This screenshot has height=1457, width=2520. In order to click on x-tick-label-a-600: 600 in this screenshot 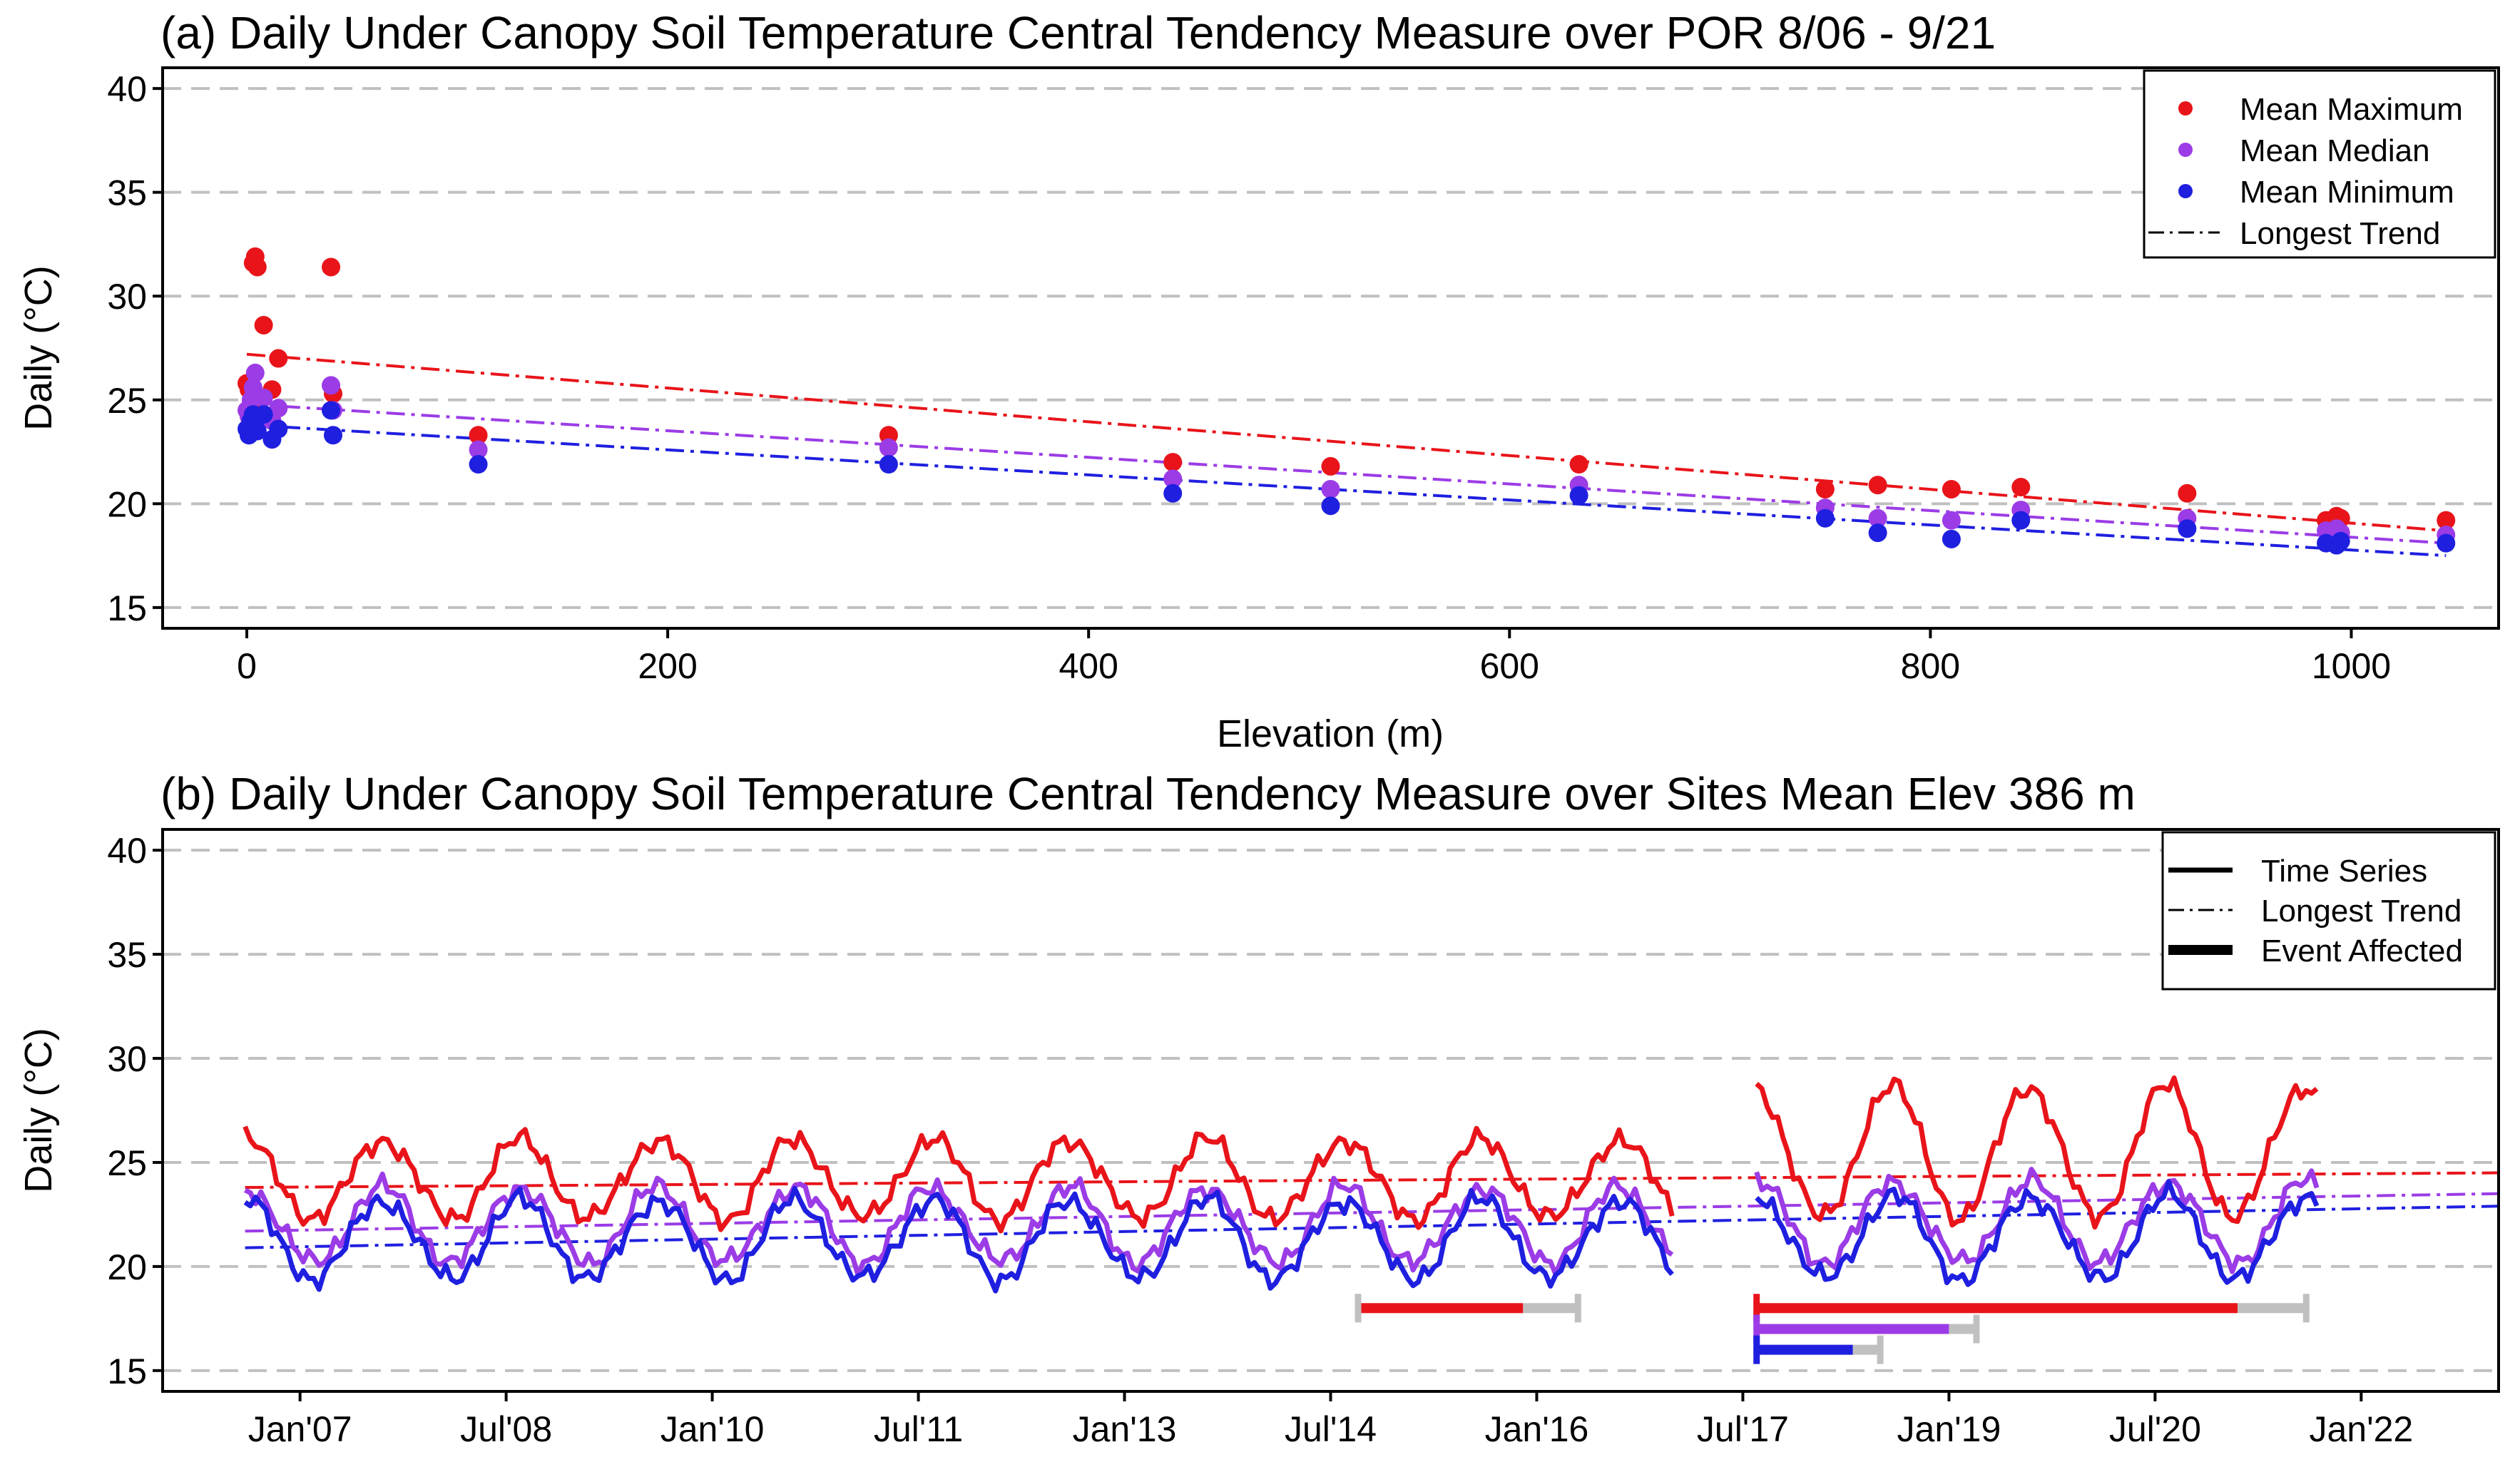, I will do `click(1509, 666)`.